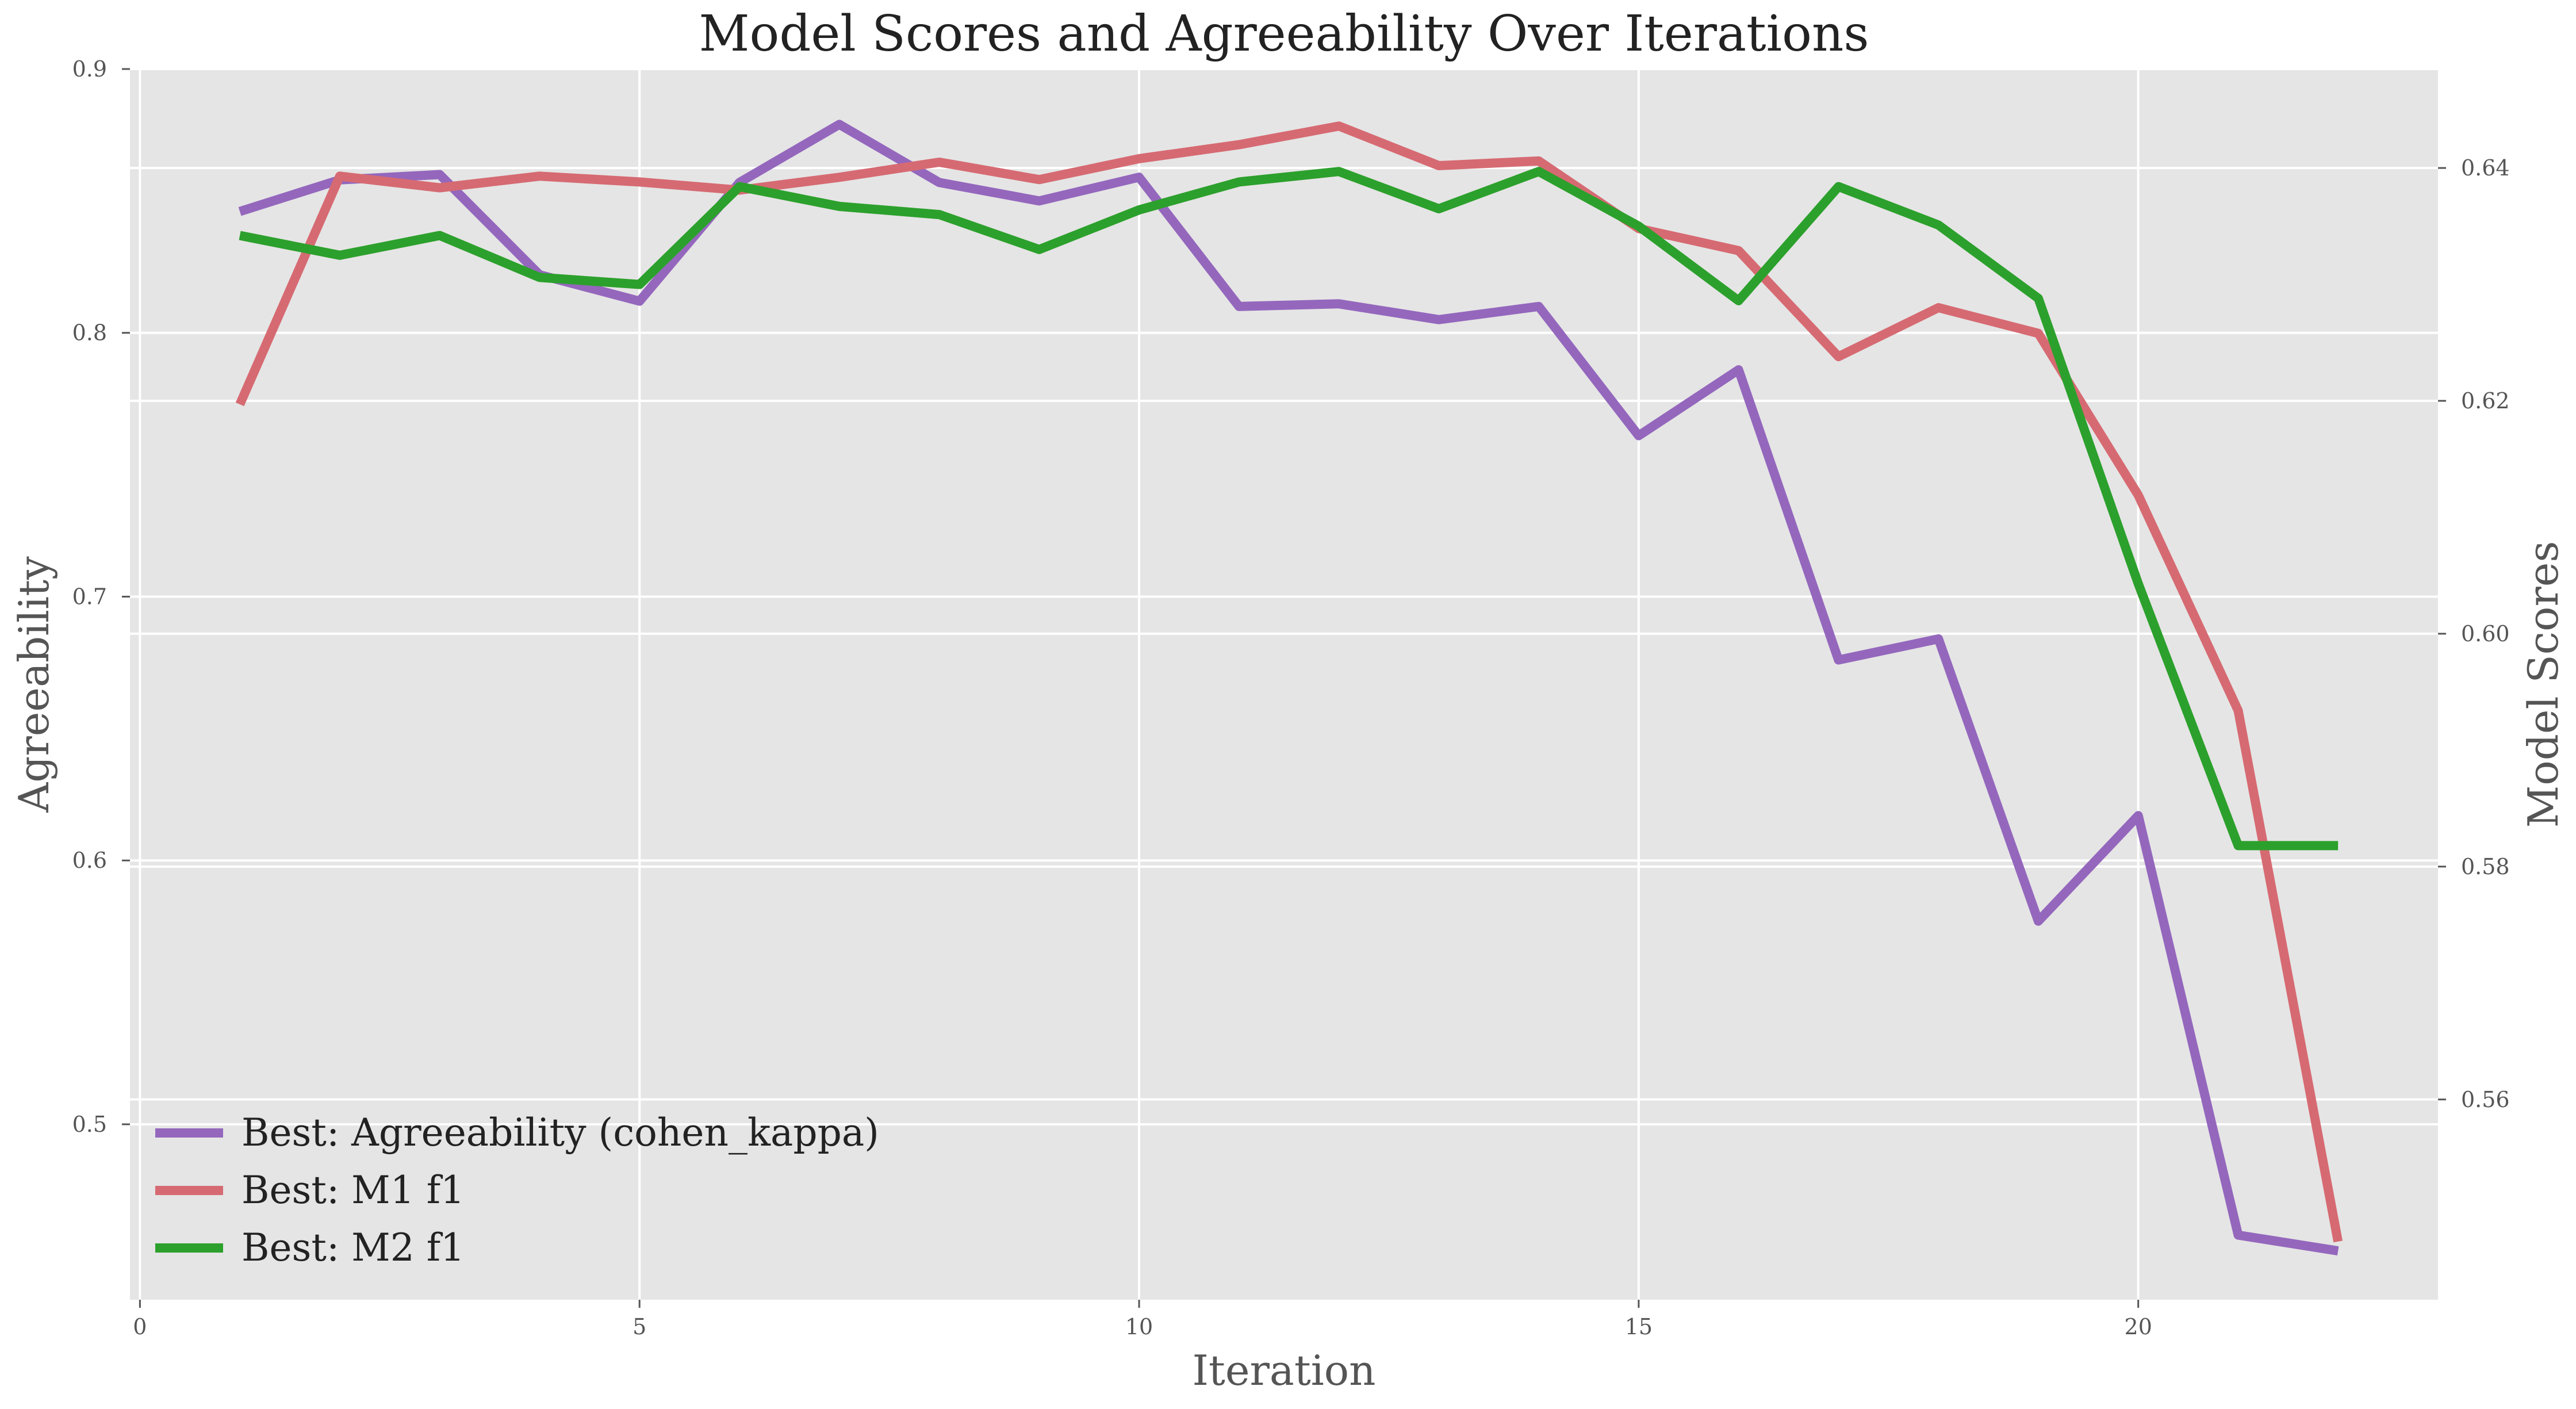 Image resolution: width=2576 pixels, height=1409 pixels. What do you see at coordinates (353, 1190) in the screenshot?
I see `legend-label: Best: M1 f1` at bounding box center [353, 1190].